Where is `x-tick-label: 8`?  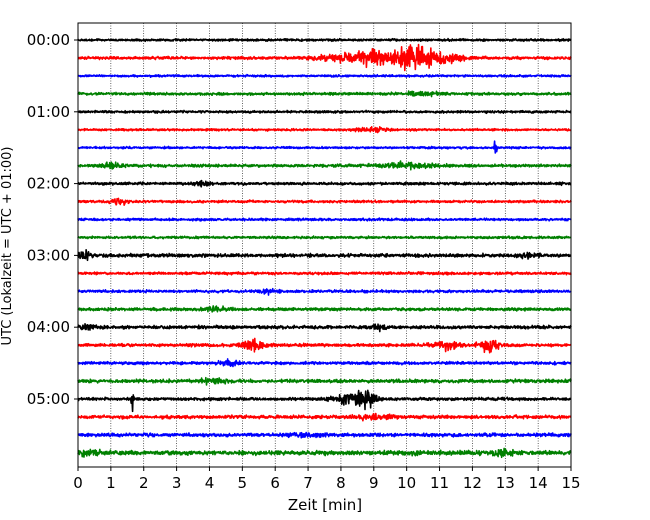
x-tick-label: 8 is located at coordinates (341, 483).